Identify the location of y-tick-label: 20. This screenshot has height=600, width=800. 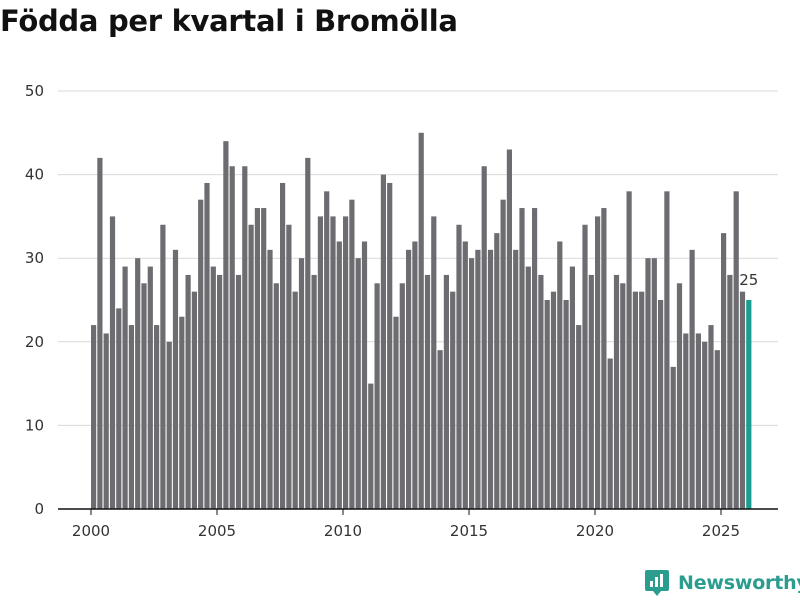
(34, 342).